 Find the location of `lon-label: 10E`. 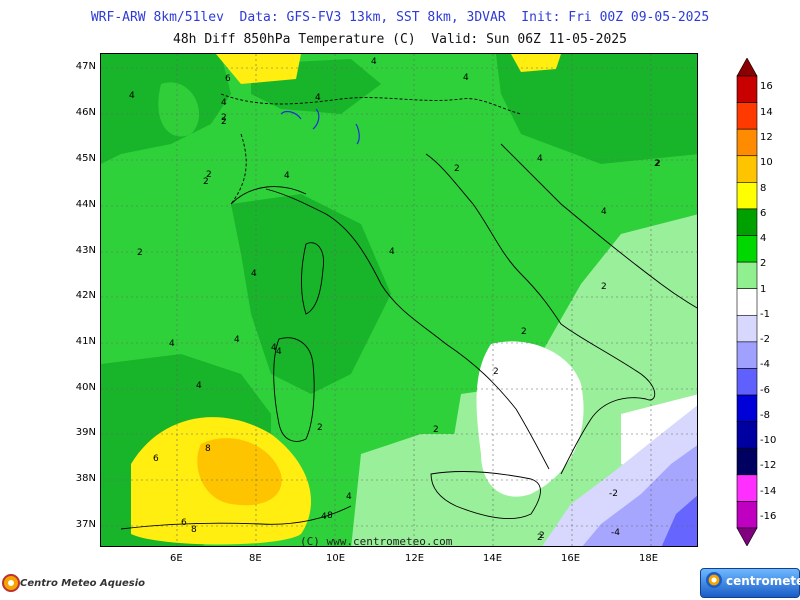

lon-label: 10E is located at coordinates (336, 558).